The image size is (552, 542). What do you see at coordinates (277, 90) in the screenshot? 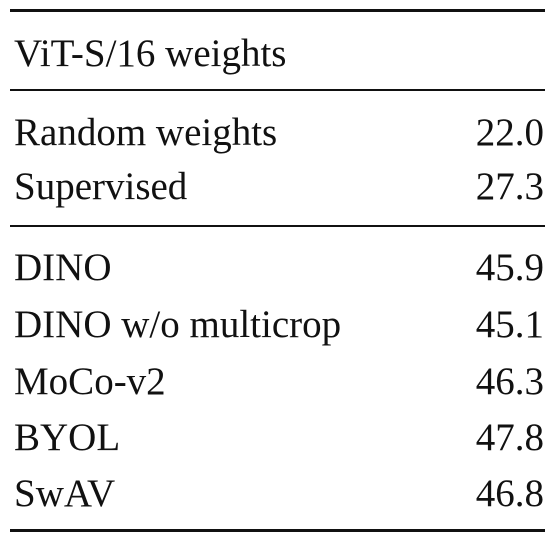
I see `header-rule` at bounding box center [277, 90].